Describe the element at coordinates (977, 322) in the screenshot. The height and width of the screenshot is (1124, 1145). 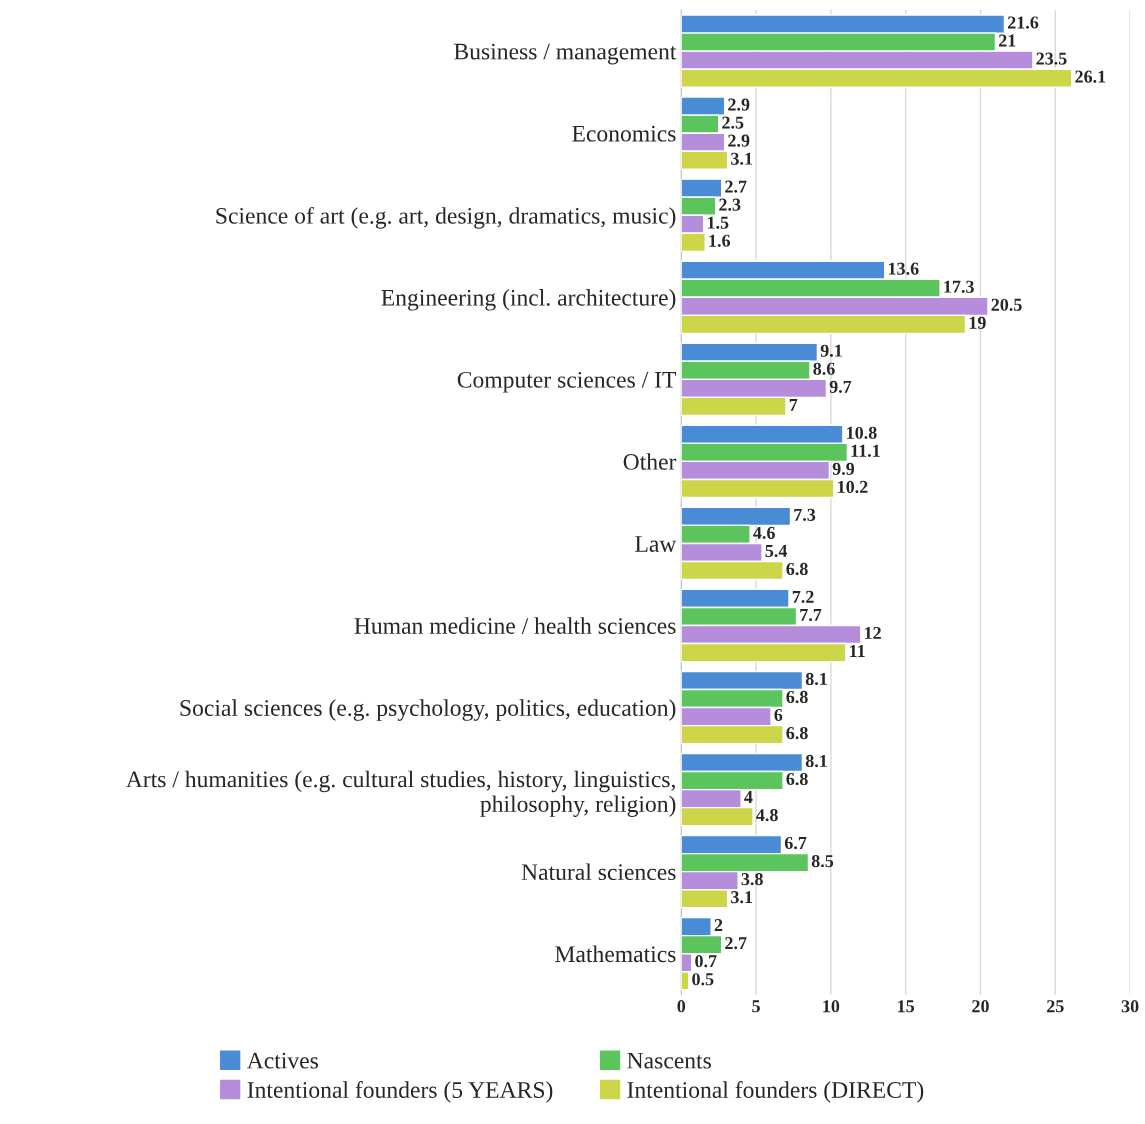
I see `data-label: 19` at that location.